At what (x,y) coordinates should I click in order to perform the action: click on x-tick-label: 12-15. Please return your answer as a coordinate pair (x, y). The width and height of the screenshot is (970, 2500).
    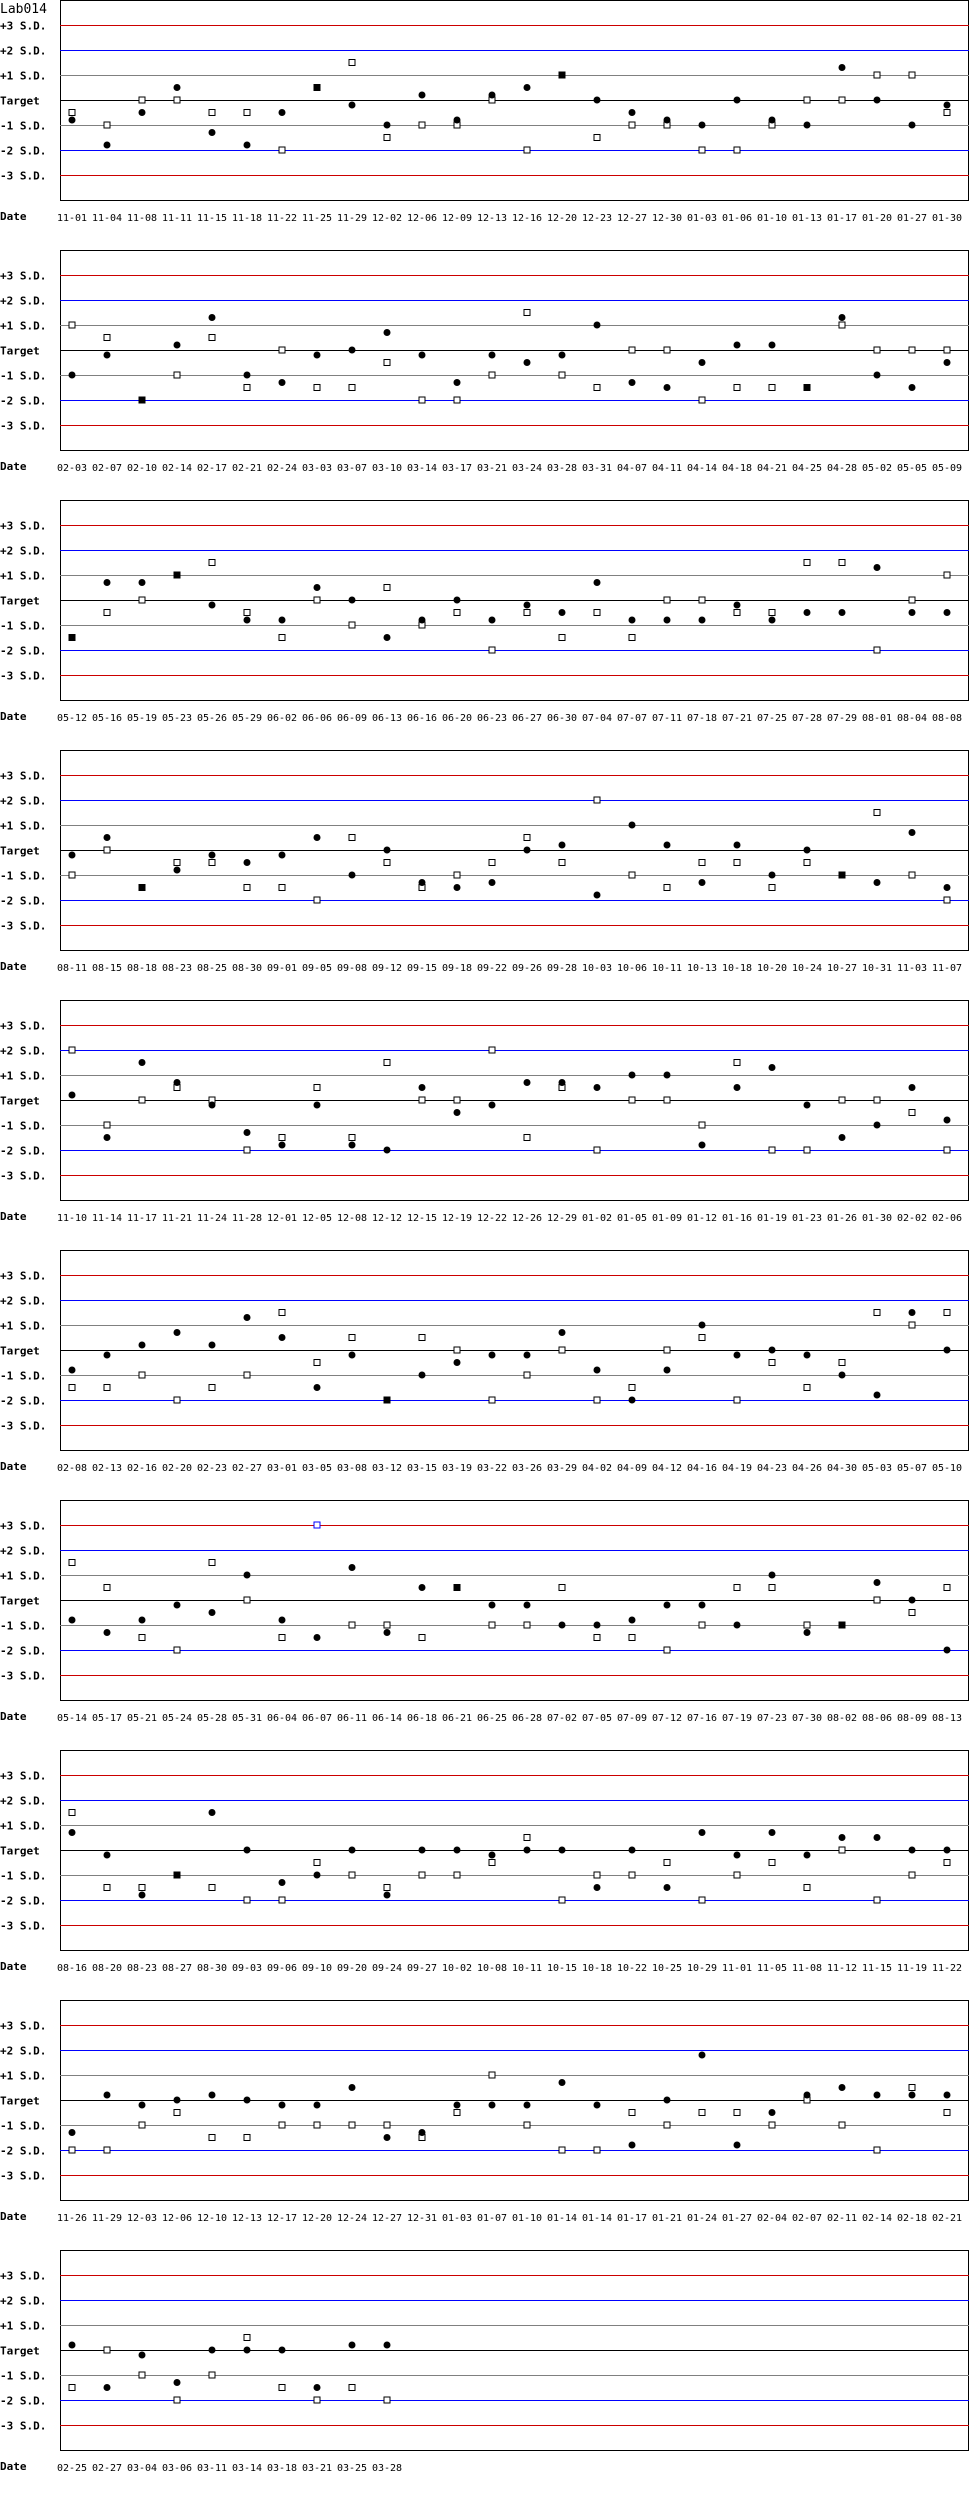
    Looking at the image, I should click on (422, 1218).